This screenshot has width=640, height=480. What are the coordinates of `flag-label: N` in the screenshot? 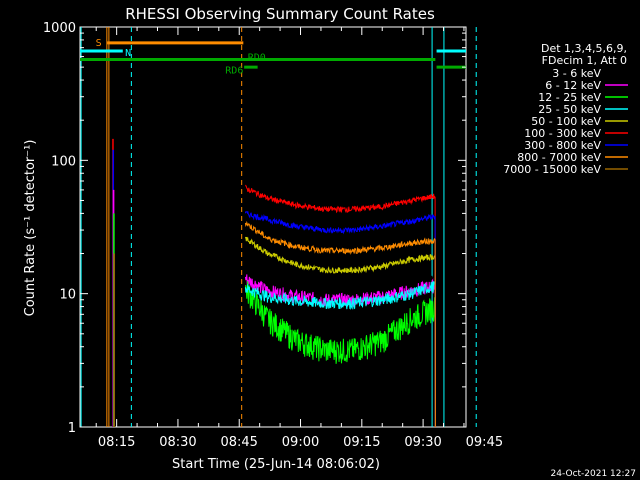 It's located at (128, 53).